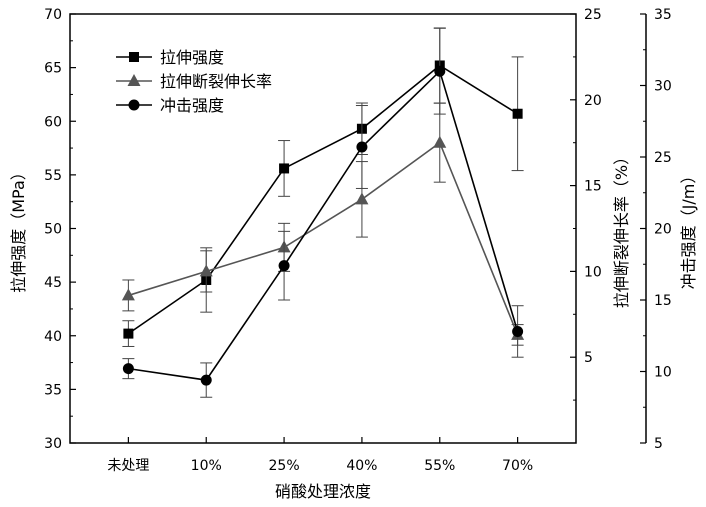 The image size is (706, 507). What do you see at coordinates (53, 283) in the screenshot?
I see `left-tick-label: 45` at bounding box center [53, 283].